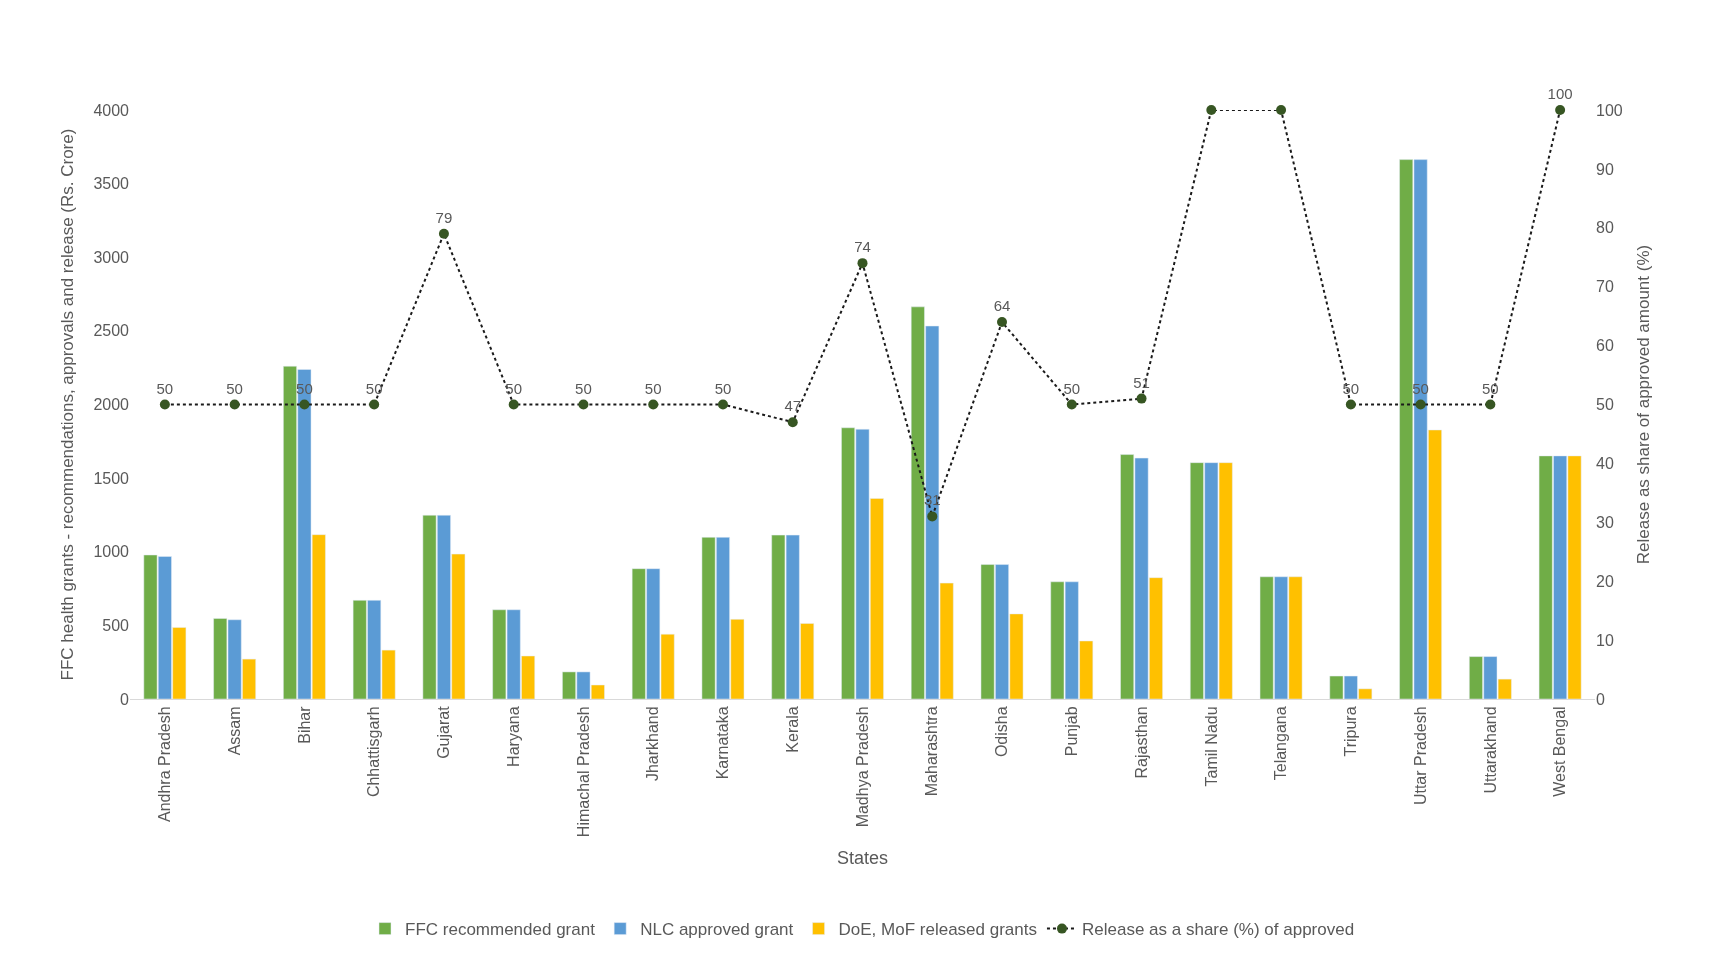  Describe the element at coordinates (111, 331) in the screenshot. I see `y-tick-label: 2500` at that location.